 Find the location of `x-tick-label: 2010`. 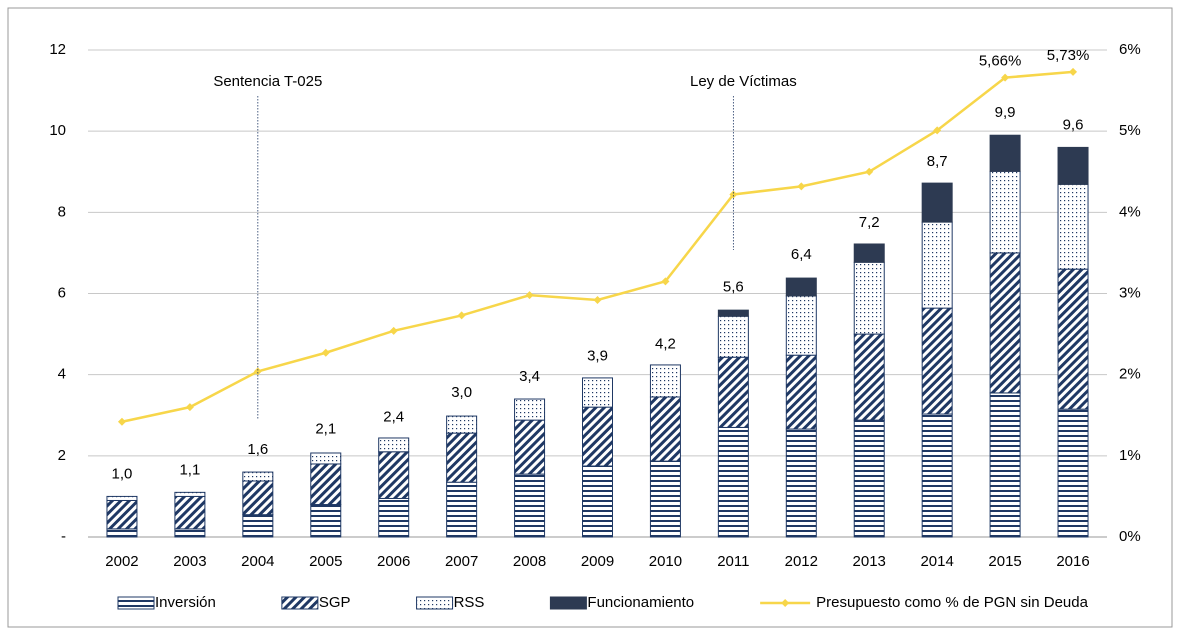

x-tick-label: 2010 is located at coordinates (665, 561).